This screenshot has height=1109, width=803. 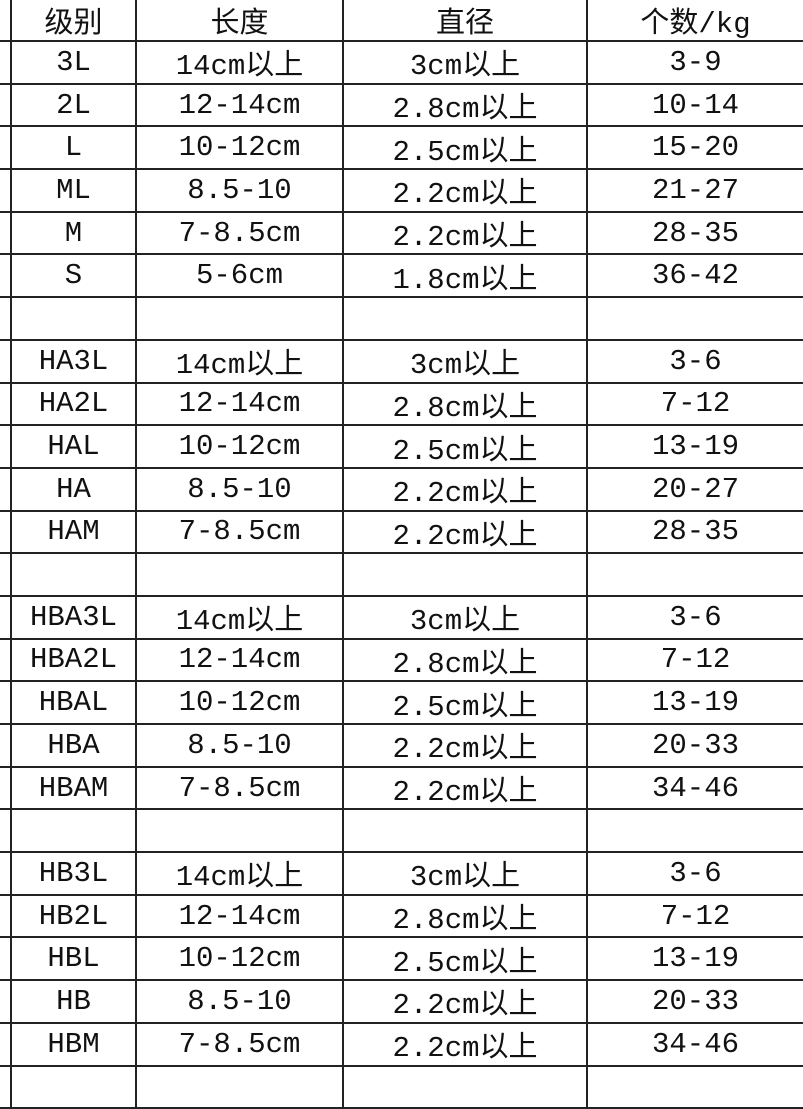 I want to click on cell-grade: HB, so click(x=74, y=1001).